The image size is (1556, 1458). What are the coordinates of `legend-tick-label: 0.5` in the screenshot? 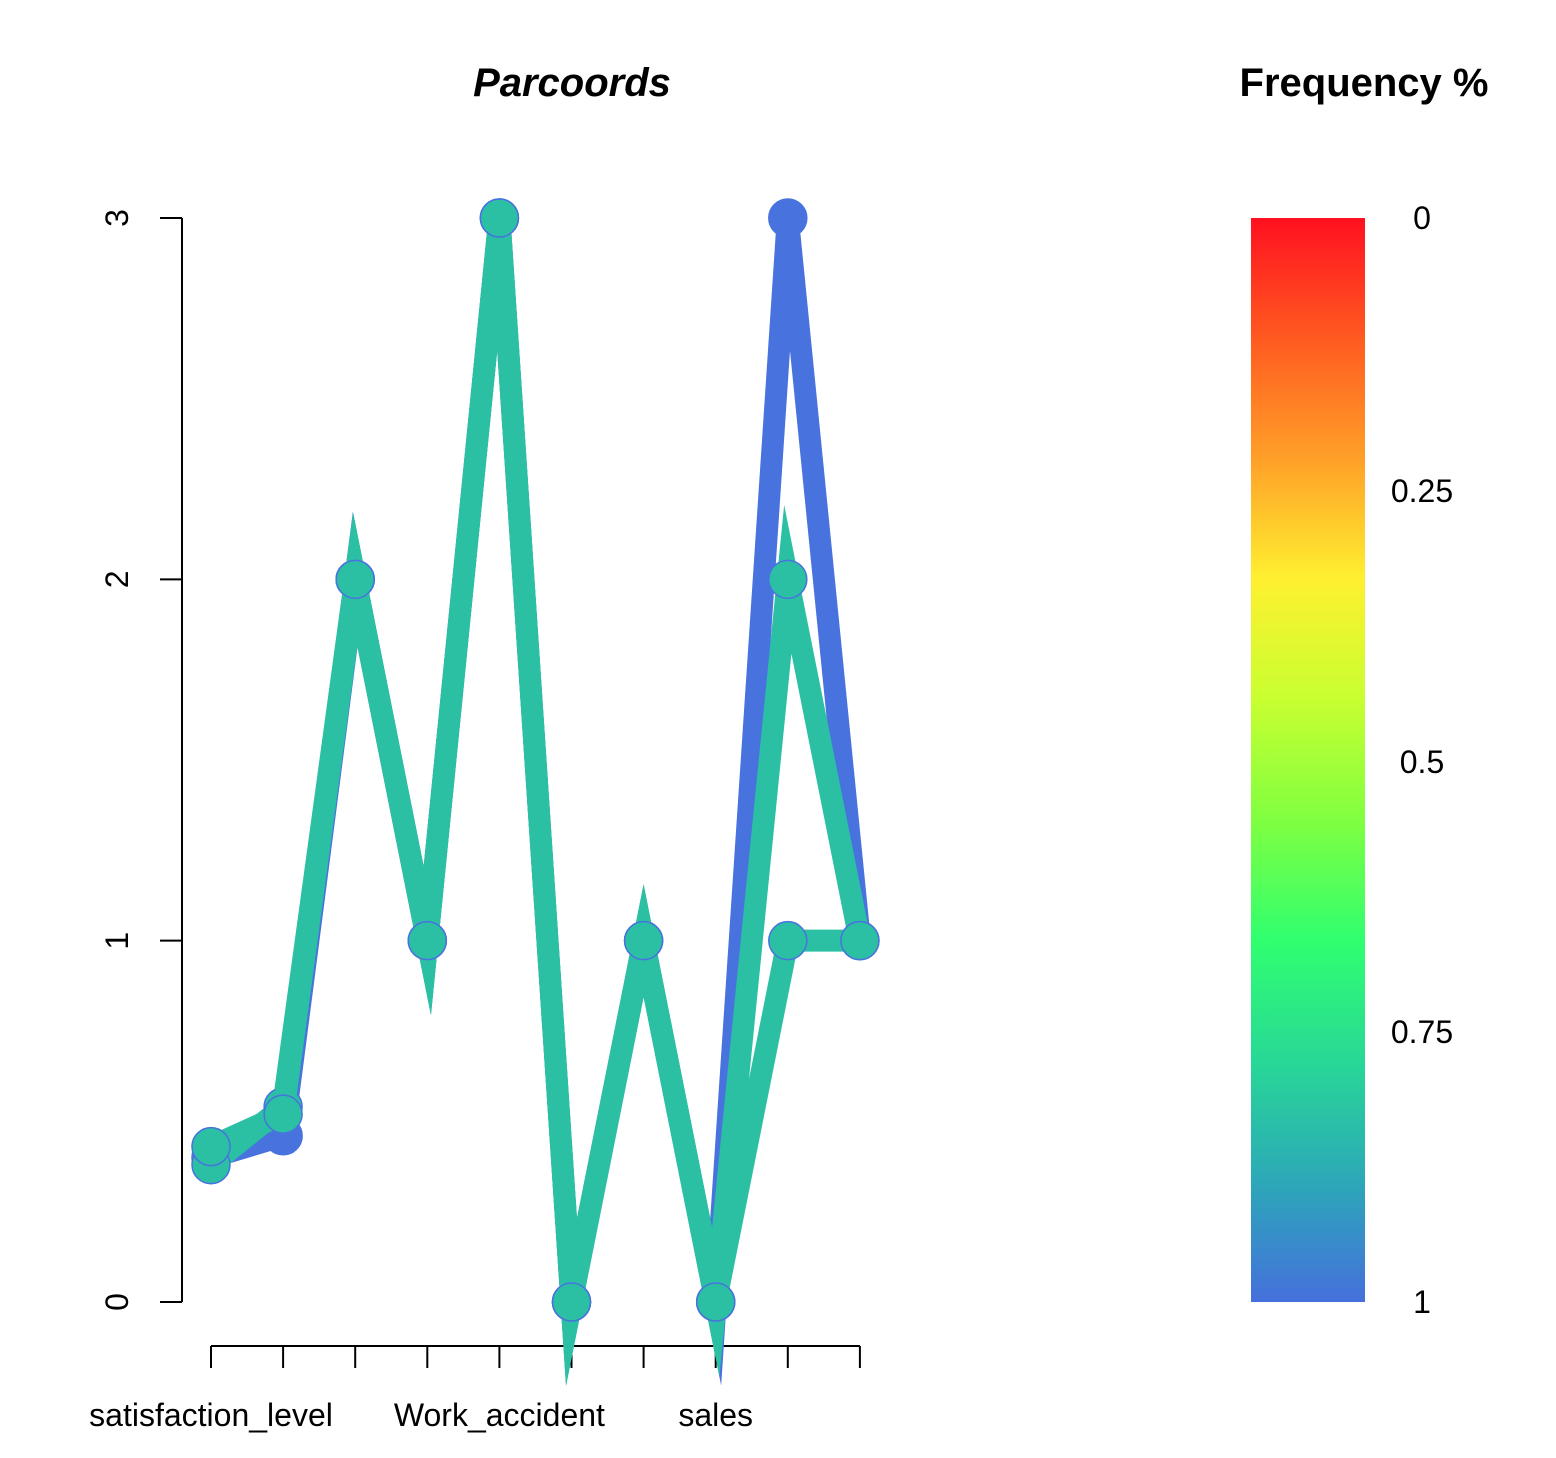 It's located at (1422, 762).